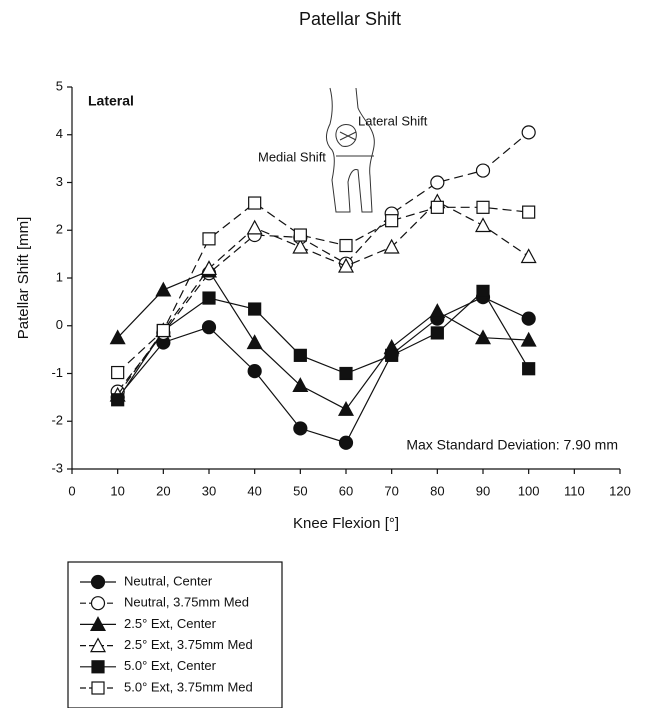 The image size is (645, 708). What do you see at coordinates (188, 686) in the screenshot?
I see `legend-label: 5.0° Ext, 3.75mm Med` at bounding box center [188, 686].